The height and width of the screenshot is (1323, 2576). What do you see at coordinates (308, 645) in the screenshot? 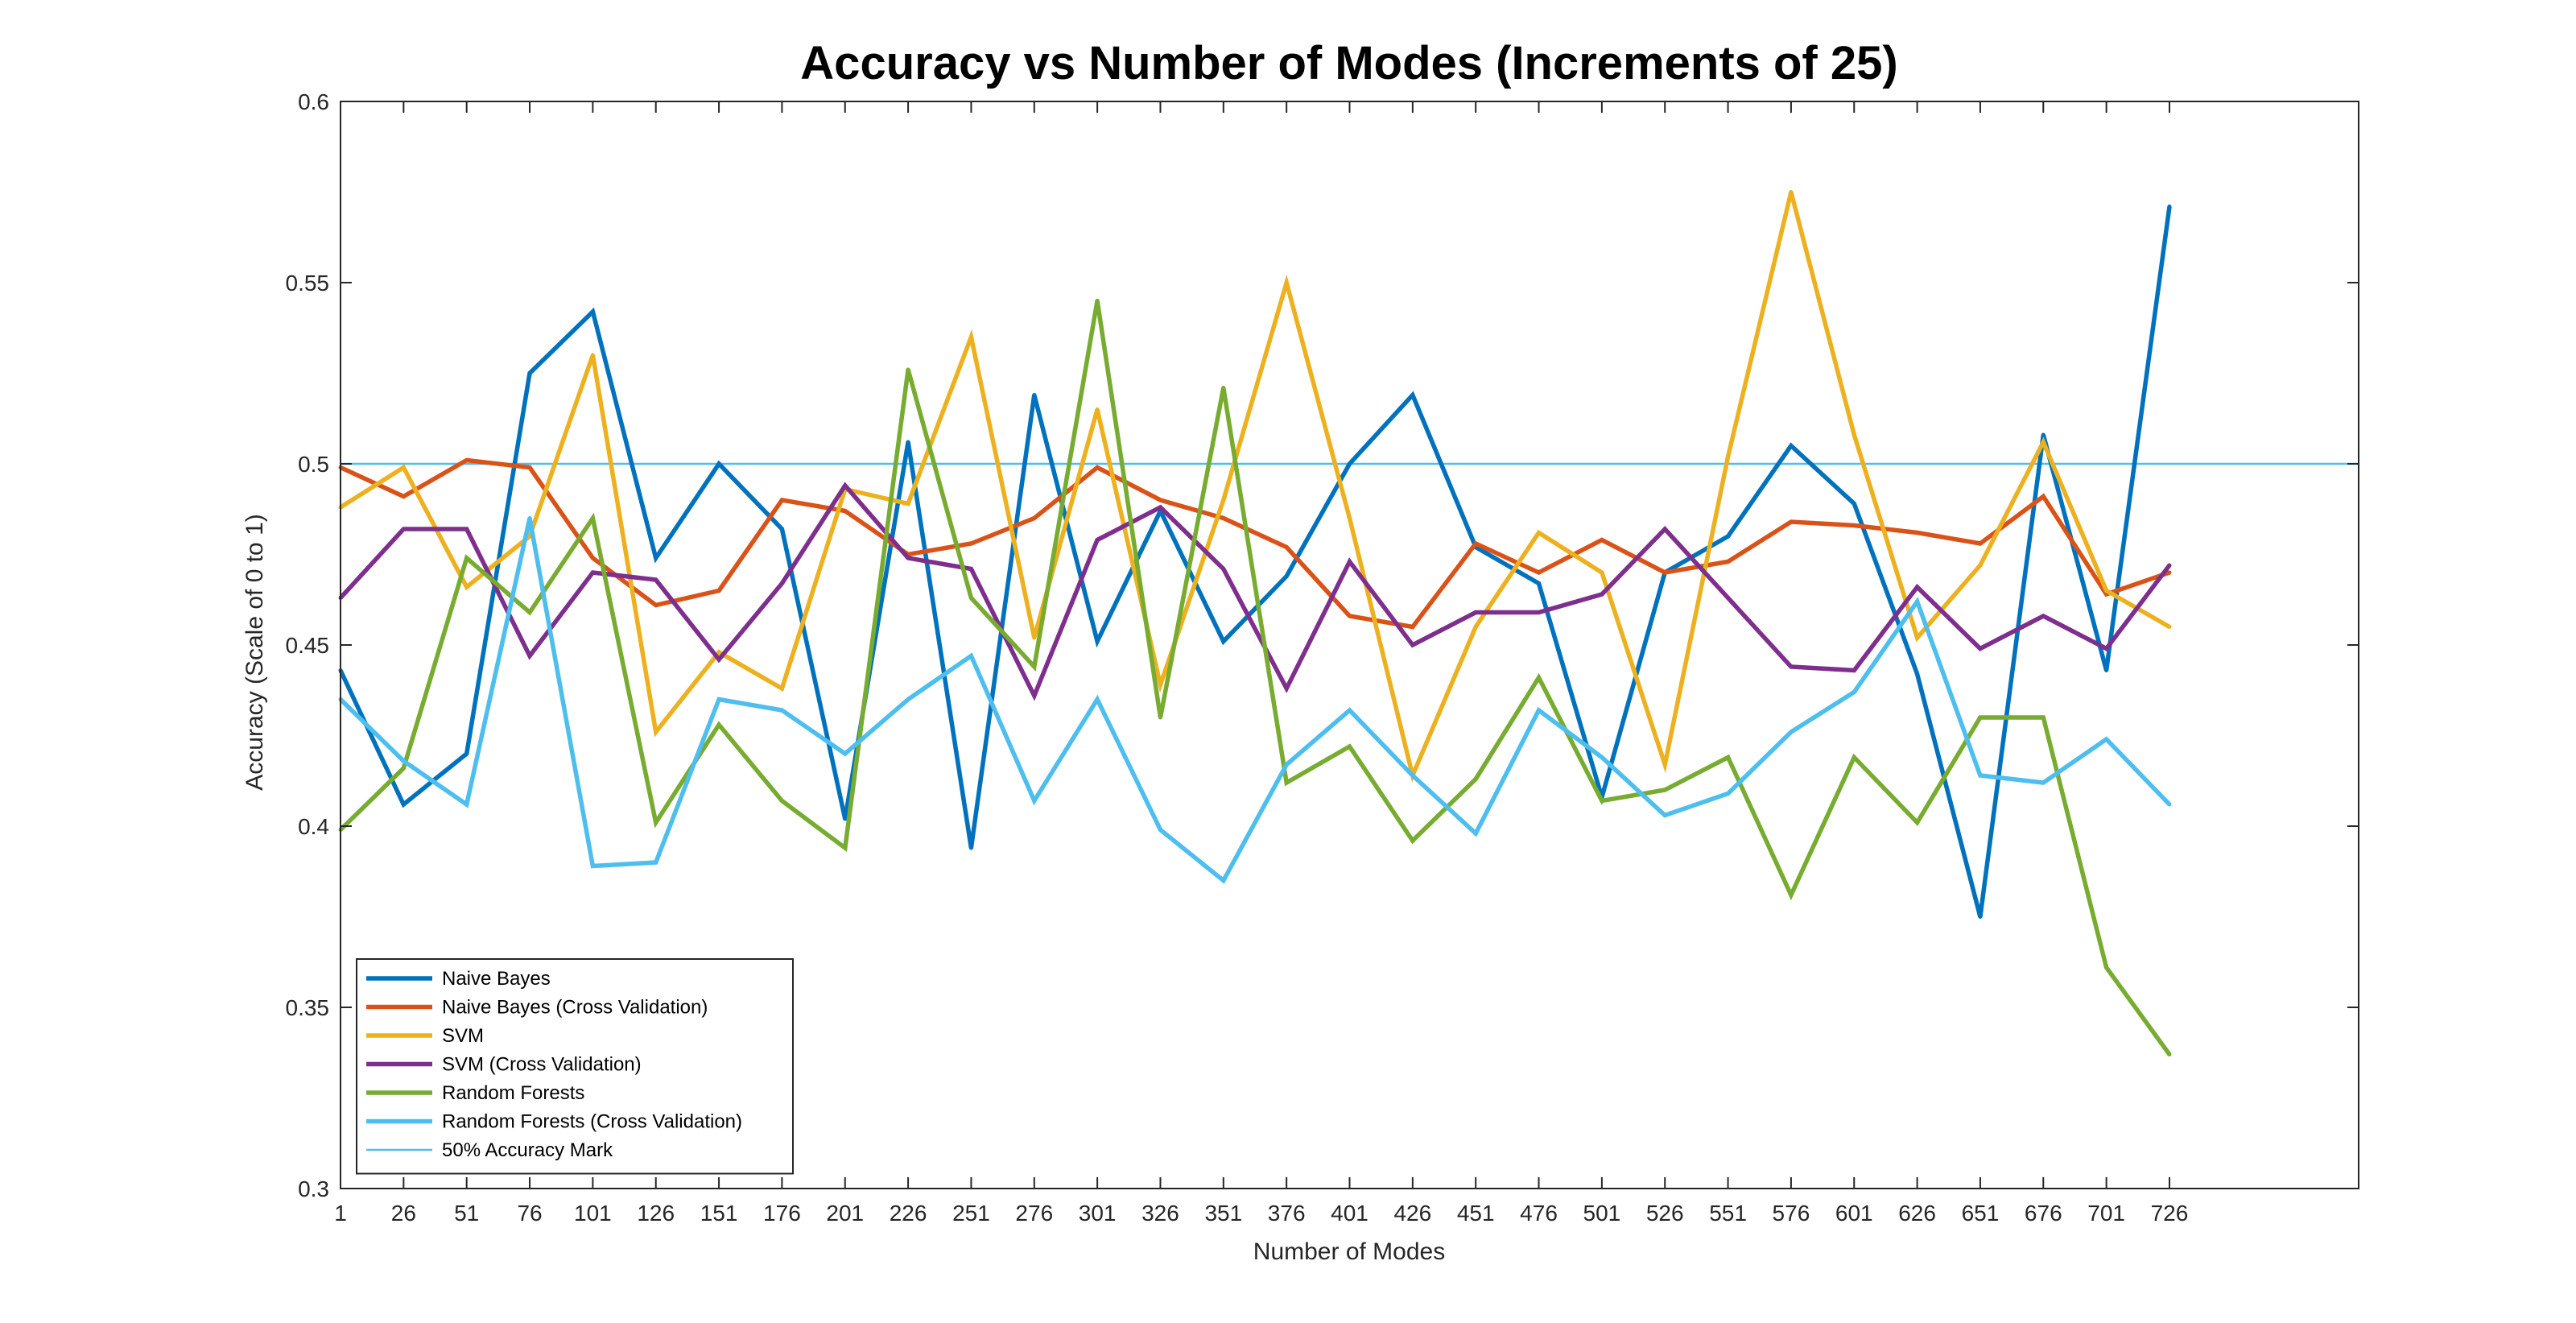
I see `y-tick-label: 0.45` at bounding box center [308, 645].